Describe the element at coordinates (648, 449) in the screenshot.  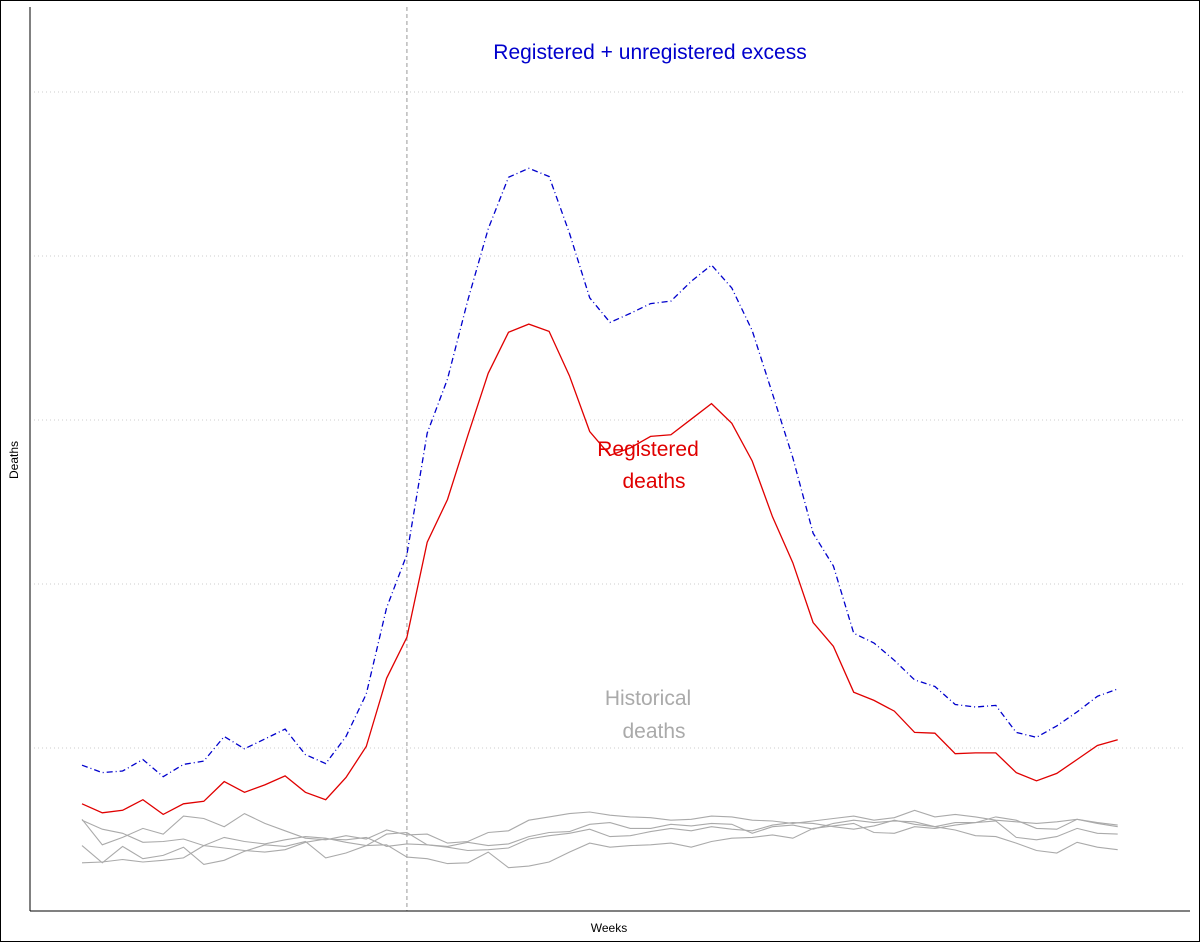
I see `annotation-registered-line1: Registered` at that location.